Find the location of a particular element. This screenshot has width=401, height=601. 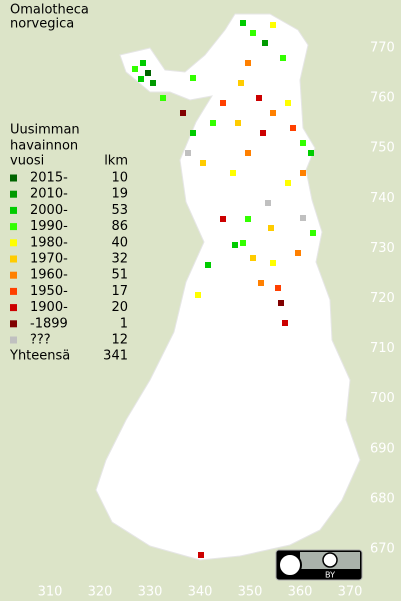

title-line: norvegica is located at coordinates (42, 24).